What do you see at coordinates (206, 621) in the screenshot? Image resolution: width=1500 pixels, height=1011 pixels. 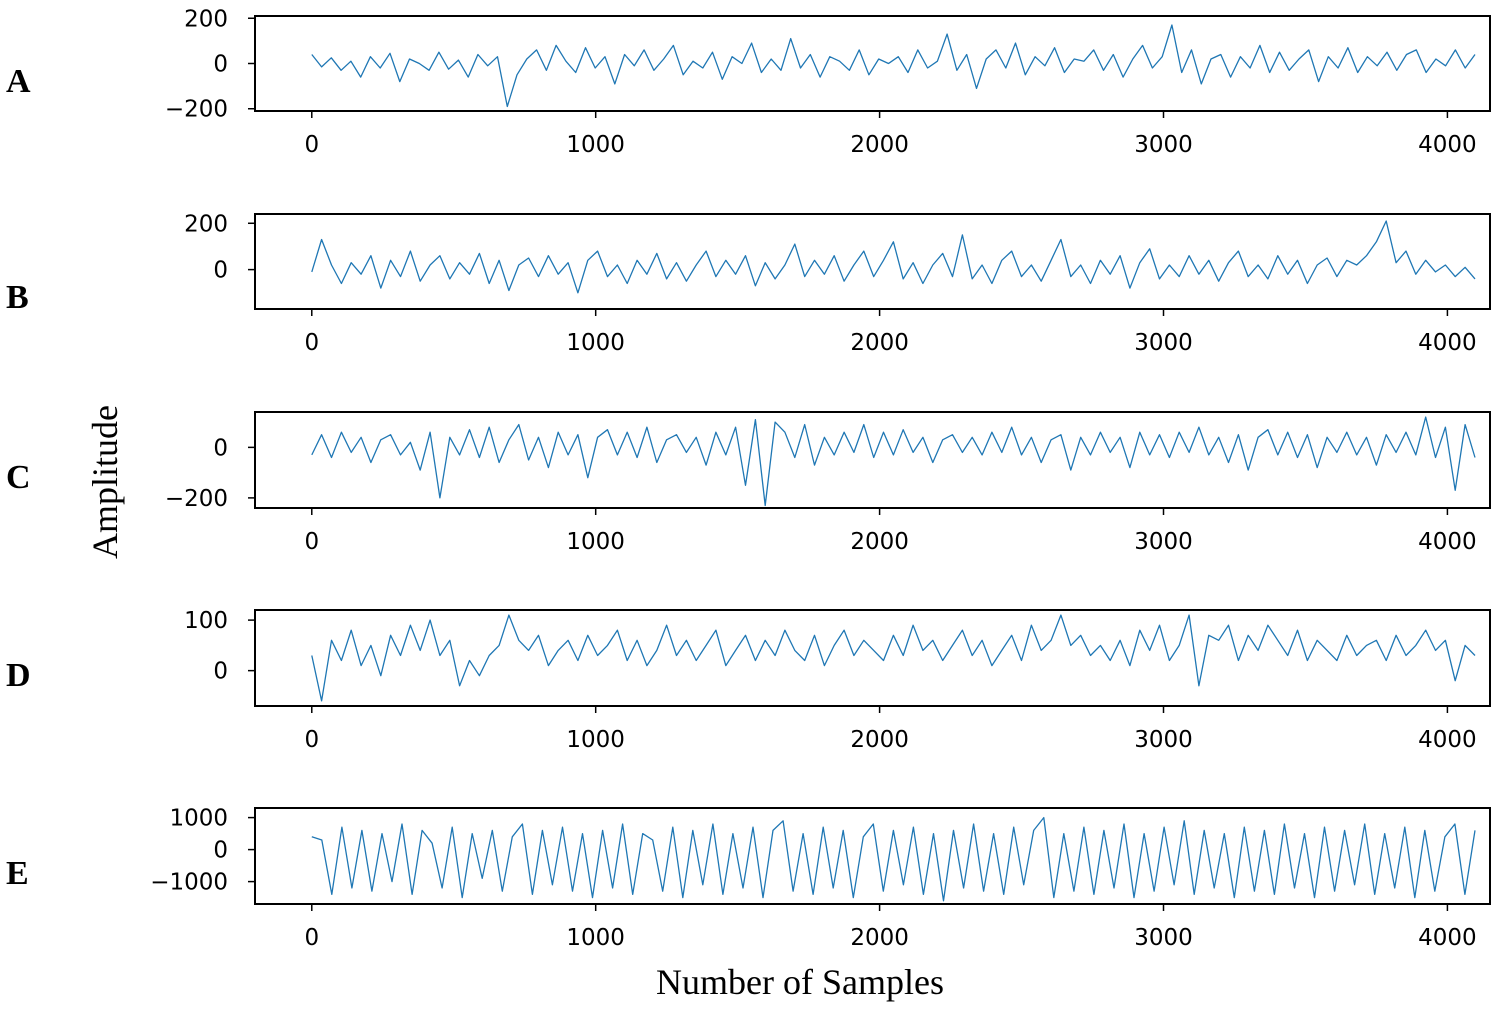 I see `y-tick-label-d-100: 100` at bounding box center [206, 621].